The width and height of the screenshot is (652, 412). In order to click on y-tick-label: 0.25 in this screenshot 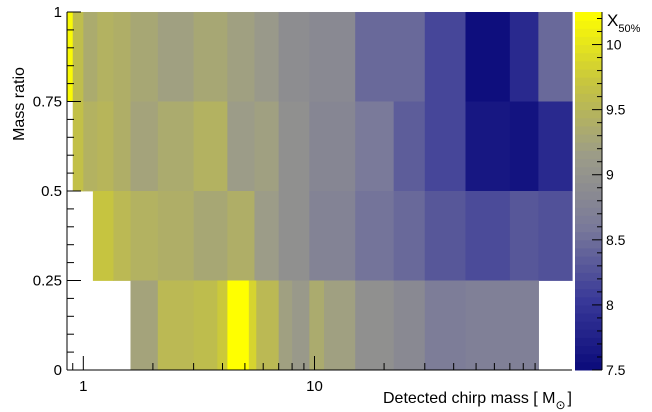, I will do `click(47, 281)`.